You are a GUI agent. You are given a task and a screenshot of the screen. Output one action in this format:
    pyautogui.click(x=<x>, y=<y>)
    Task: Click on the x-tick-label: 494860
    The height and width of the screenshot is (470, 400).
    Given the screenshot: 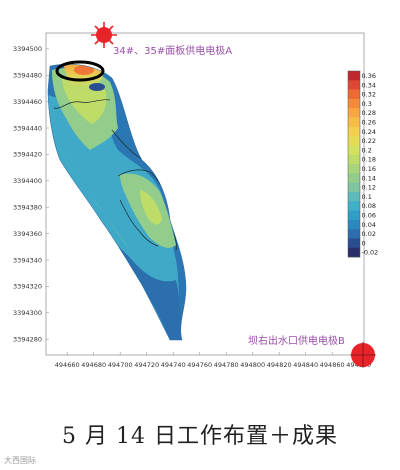 What is the action you would take?
    pyautogui.click(x=332, y=365)
    